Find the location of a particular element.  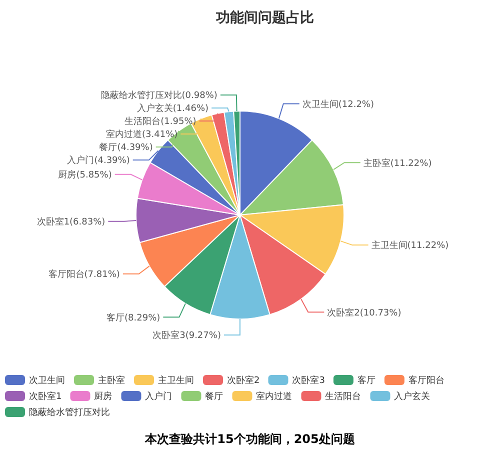

legend-label: 次卧室2 is located at coordinates (243, 380).